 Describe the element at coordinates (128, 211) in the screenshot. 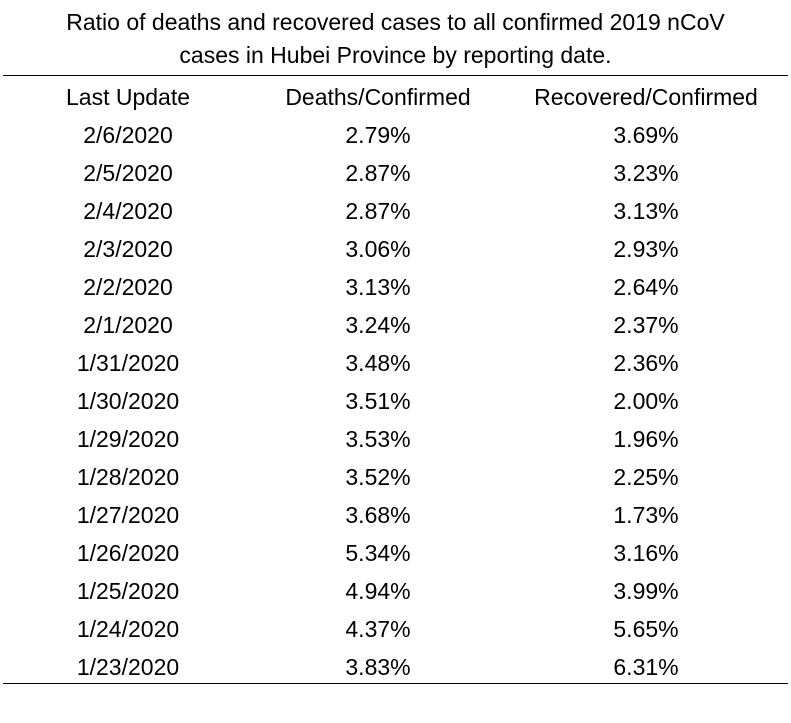

I see `last-update-cell: 2/4/2020` at that location.